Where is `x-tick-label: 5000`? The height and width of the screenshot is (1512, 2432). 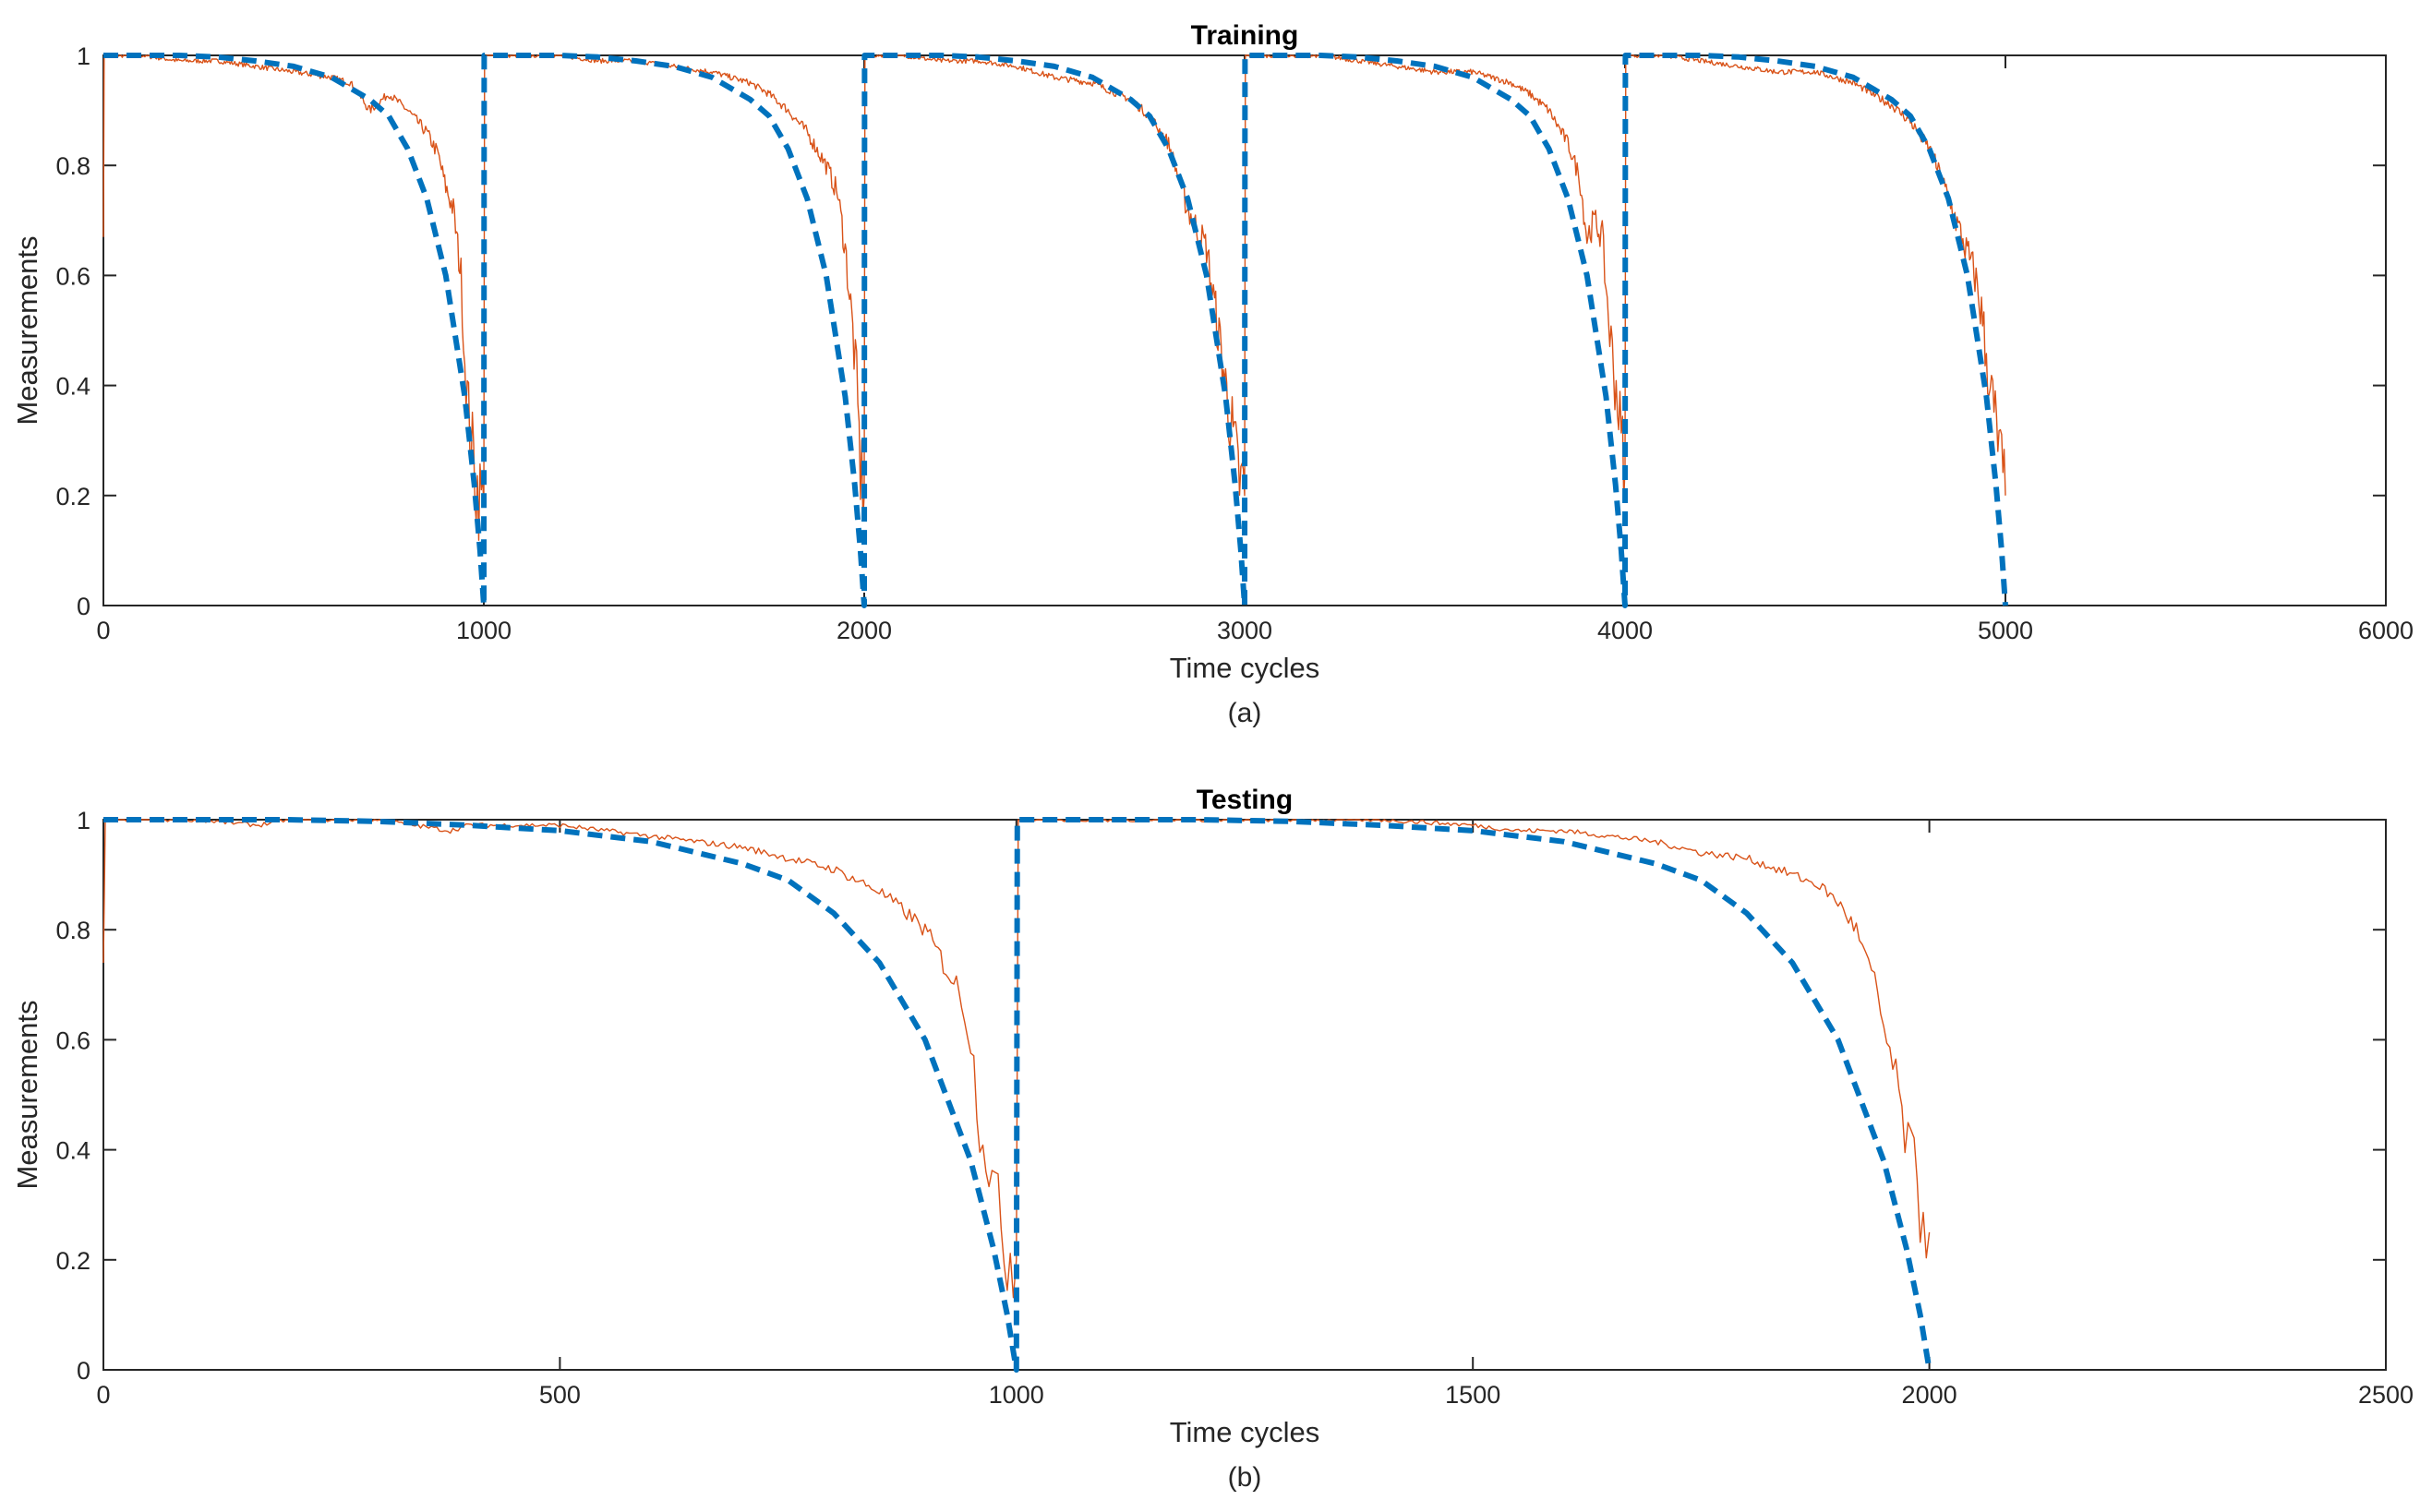
x-tick-label: 5000 is located at coordinates (2005, 630).